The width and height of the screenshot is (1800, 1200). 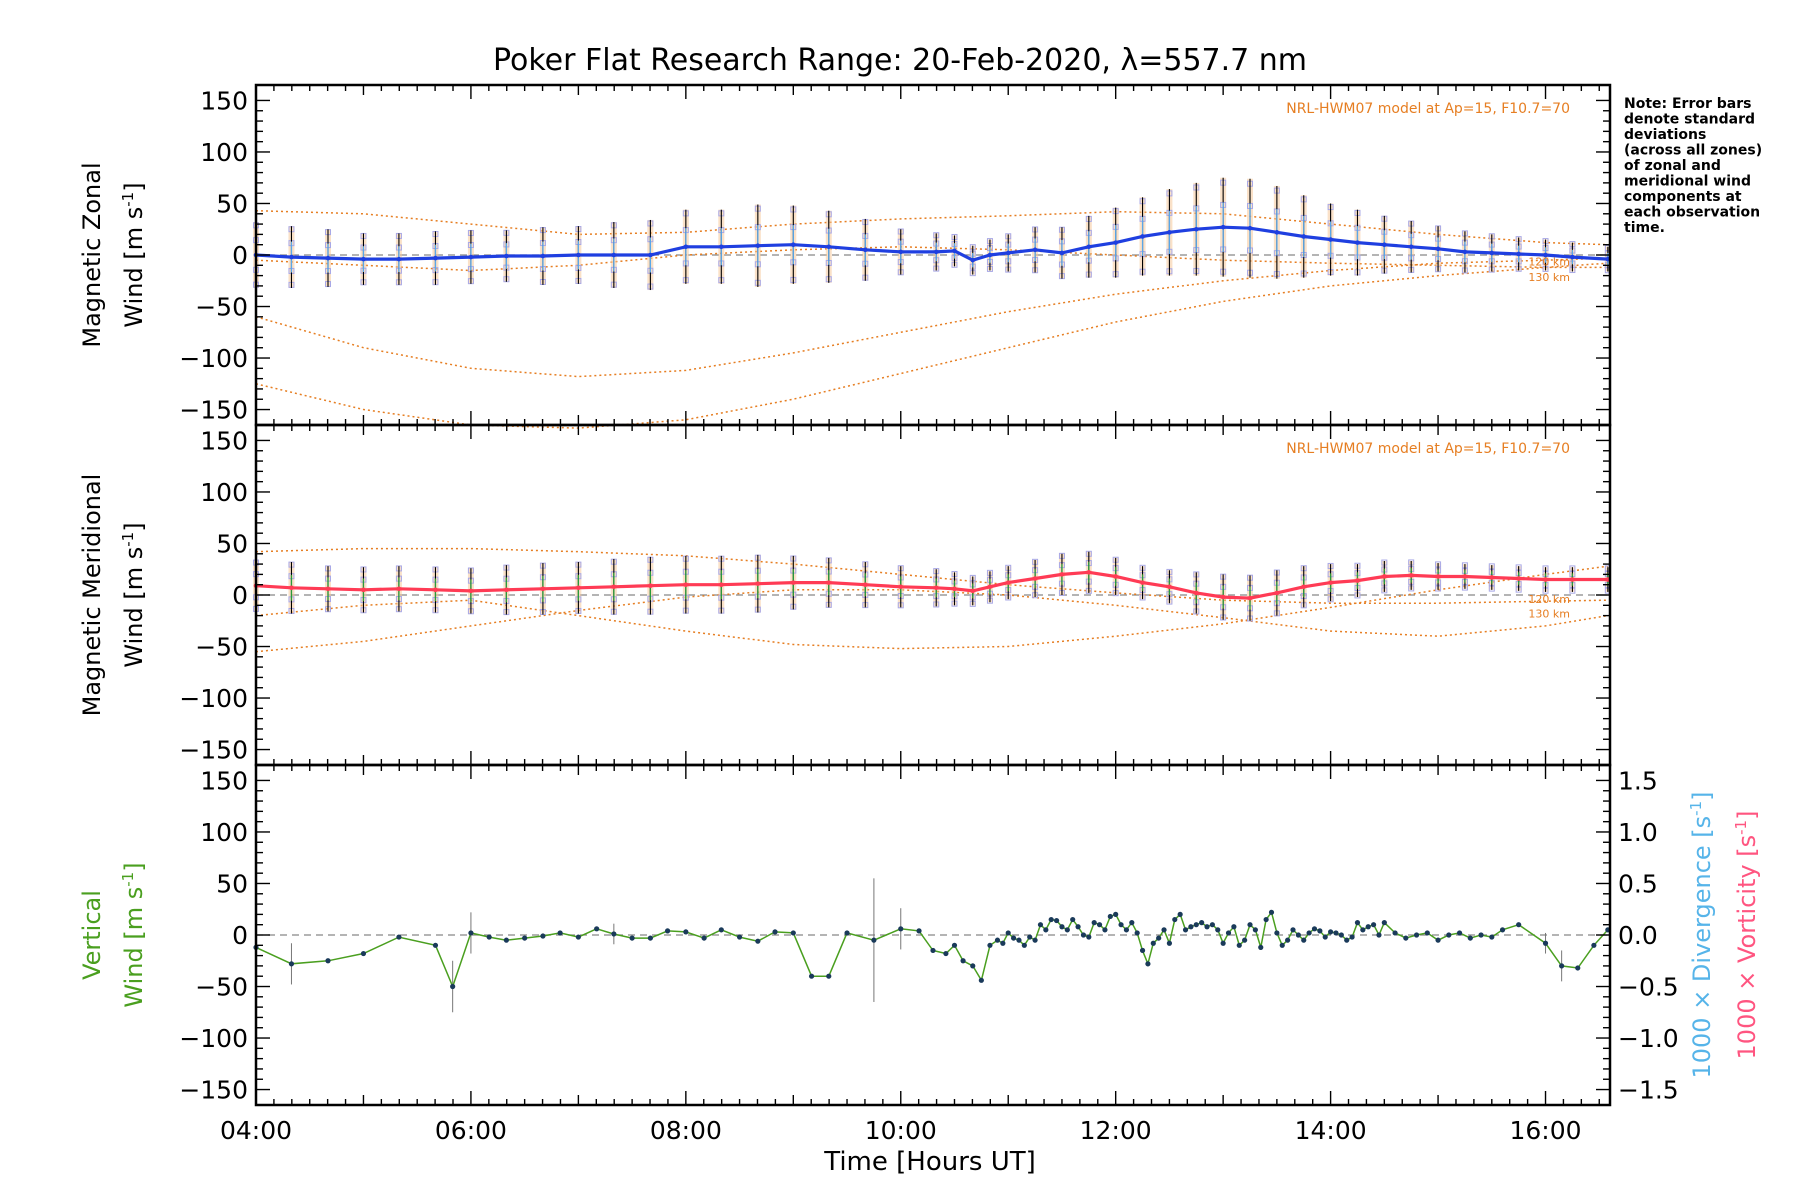 I want to click on note-line: Note: Error bars, so click(x=1687, y=104).